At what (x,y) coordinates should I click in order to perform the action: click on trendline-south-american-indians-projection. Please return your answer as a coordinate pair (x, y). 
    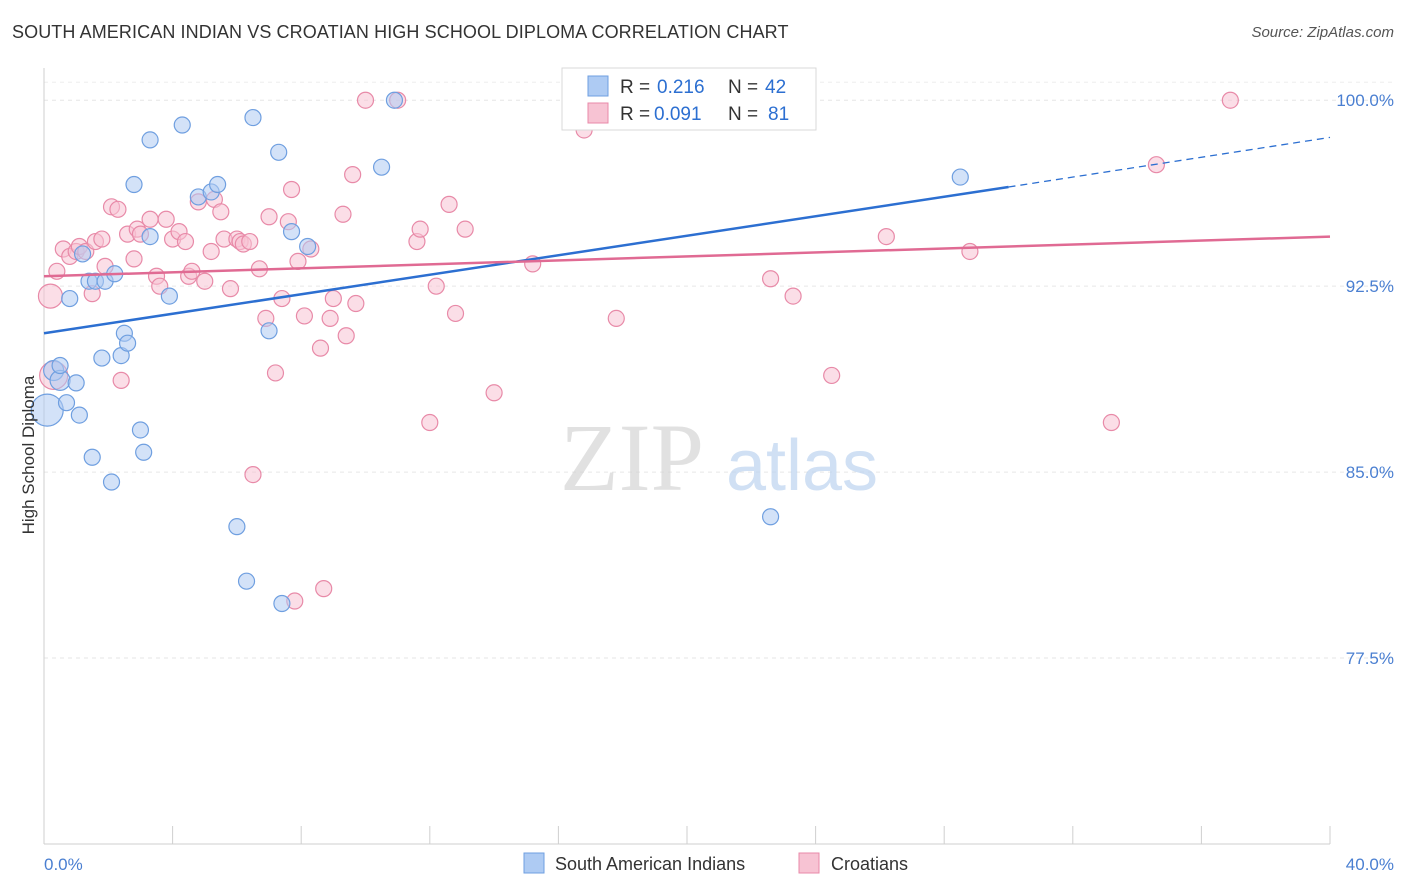
    Looking at the image, I should click on (1169, 162).